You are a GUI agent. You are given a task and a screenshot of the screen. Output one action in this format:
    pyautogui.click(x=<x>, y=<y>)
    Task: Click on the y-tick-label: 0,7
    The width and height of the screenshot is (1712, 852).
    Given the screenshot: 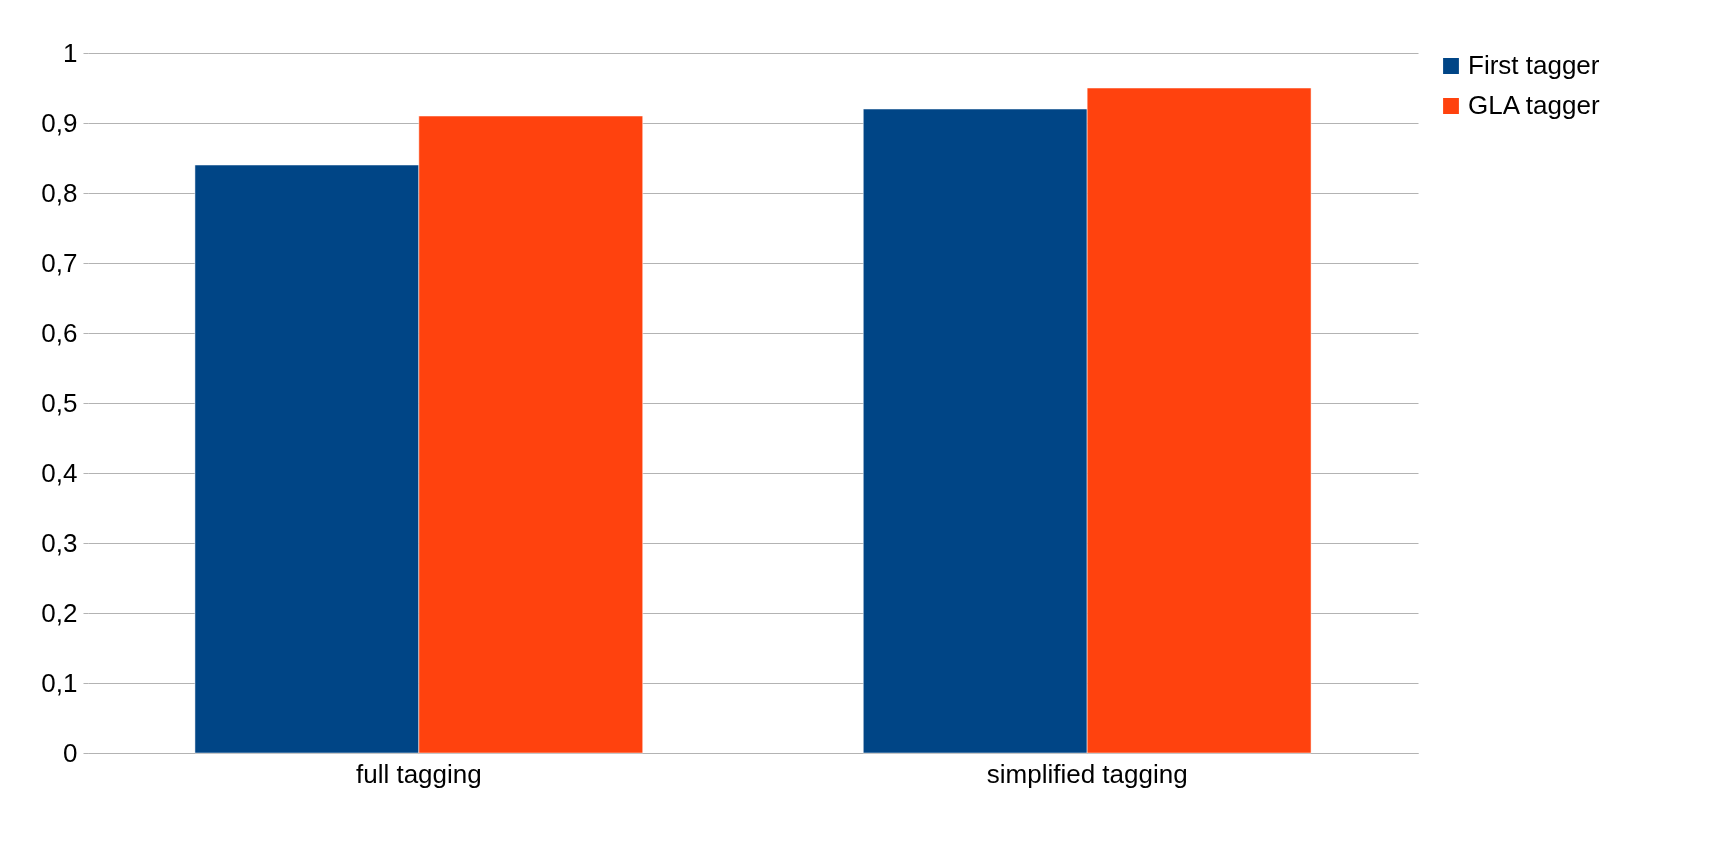 What is the action you would take?
    pyautogui.click(x=59, y=262)
    